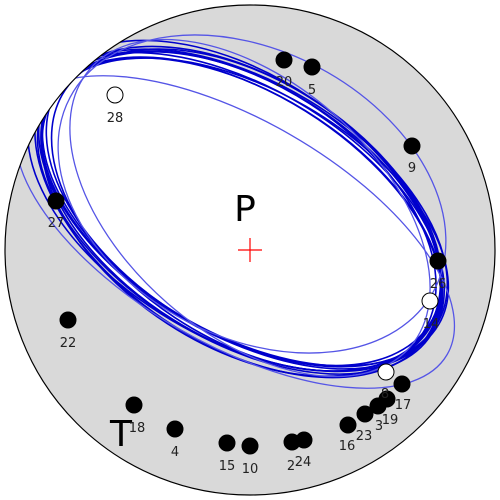 The height and width of the screenshot is (500, 500). I want to click on station-label: 3, so click(379, 426).